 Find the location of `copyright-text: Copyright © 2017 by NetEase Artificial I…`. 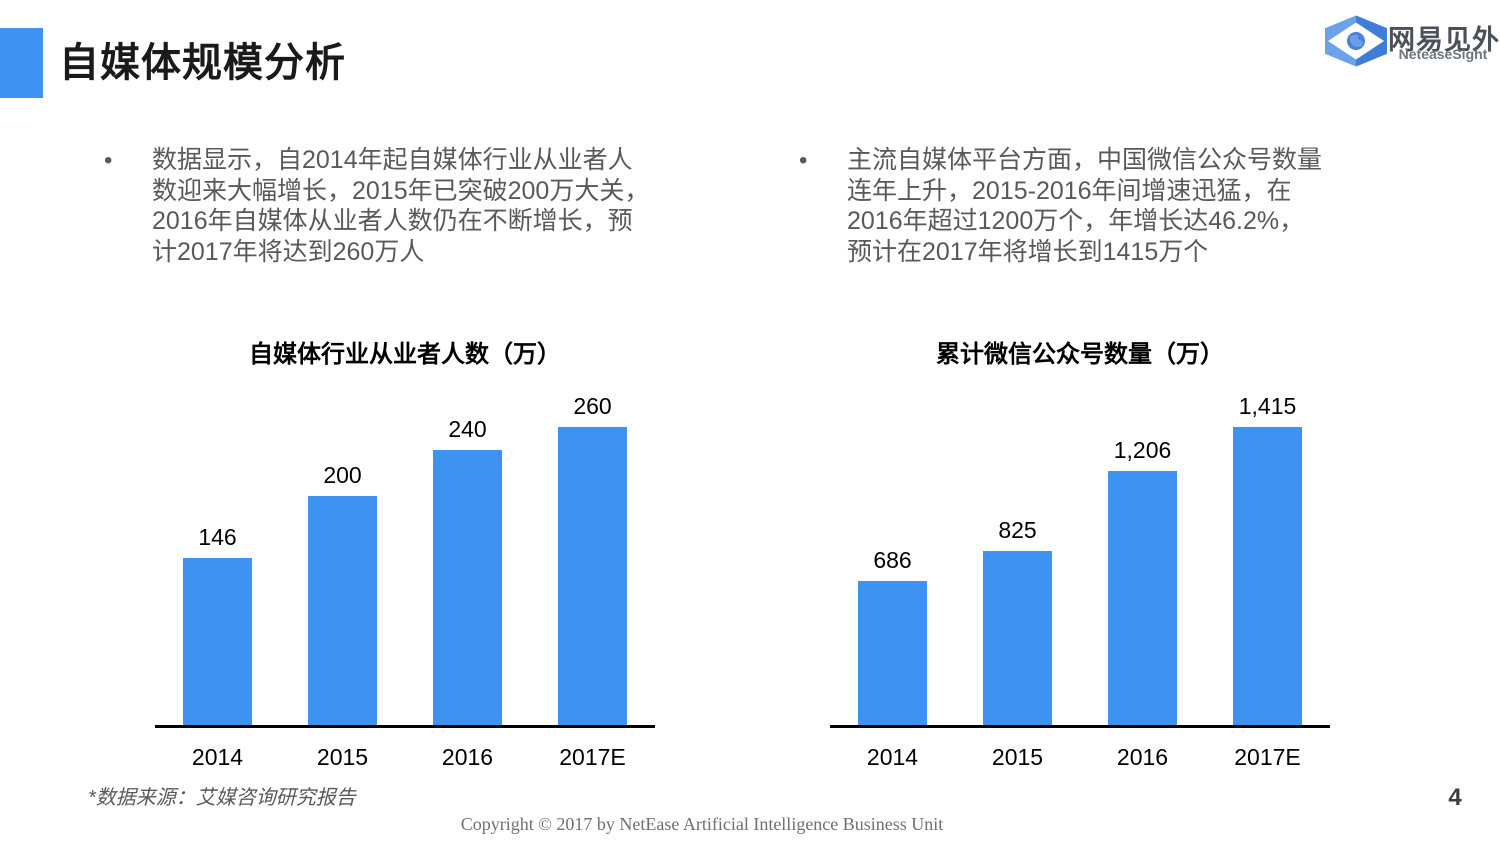

copyright-text: Copyright © 2017 by NetEase Artificial I… is located at coordinates (702, 824).